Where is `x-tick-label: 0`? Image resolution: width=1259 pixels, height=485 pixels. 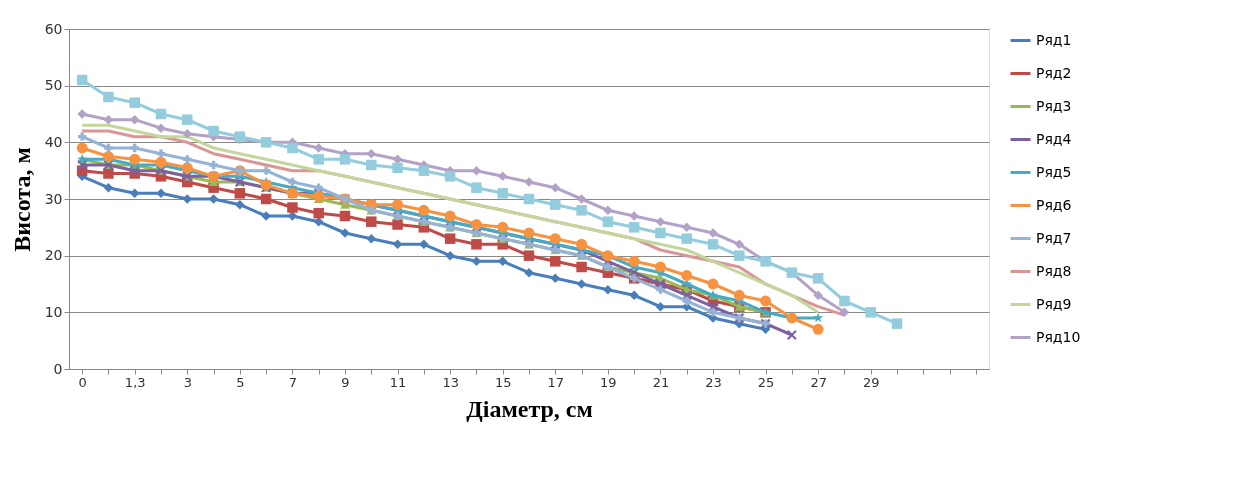 x-tick-label: 0 is located at coordinates (82, 382).